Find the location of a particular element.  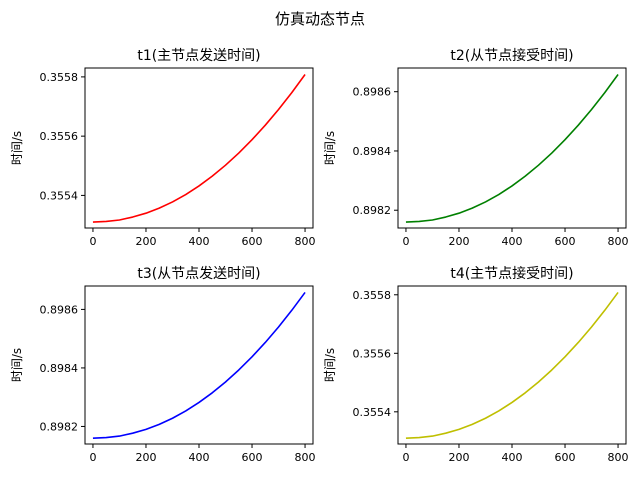

figure-title: 仿真动态节点 is located at coordinates (319, 19).